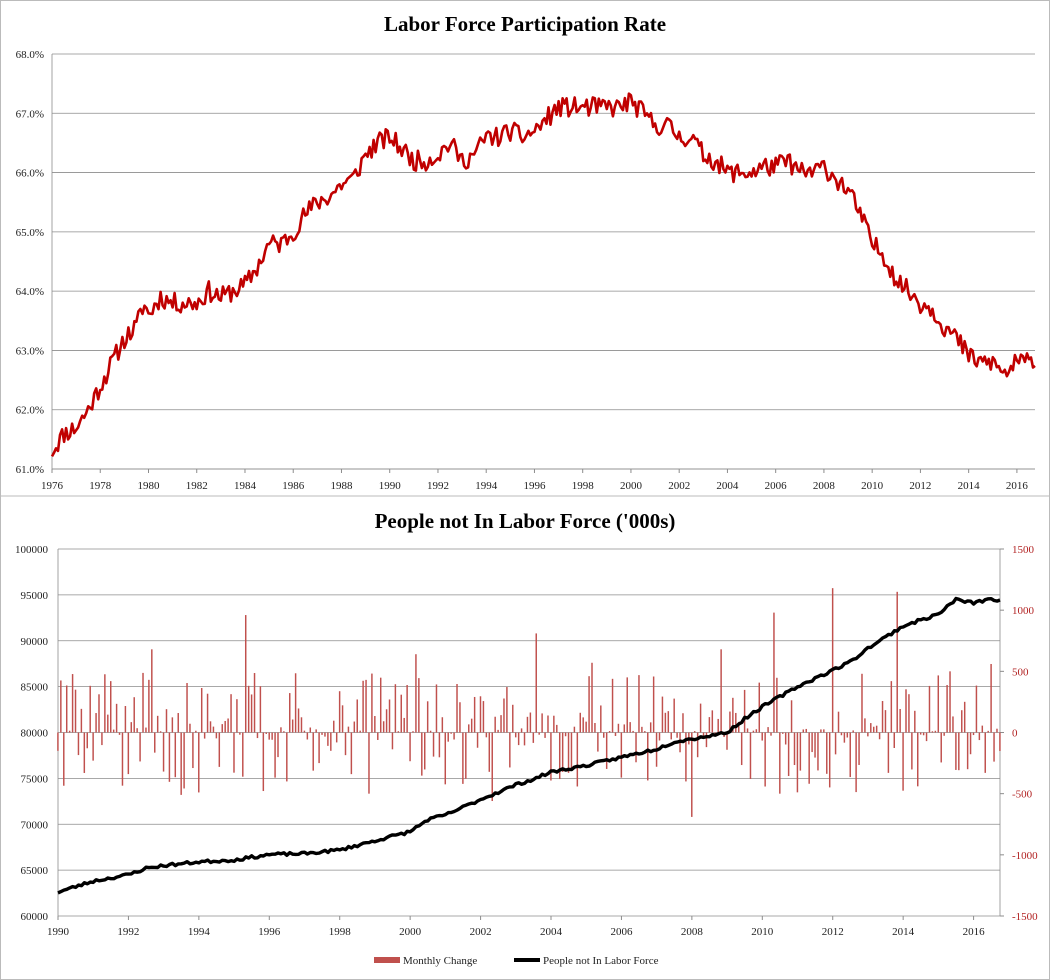 Image resolution: width=1050 pixels, height=980 pixels. Describe the element at coordinates (390, 486) in the screenshot. I see `x-tick-label: 1990` at that location.